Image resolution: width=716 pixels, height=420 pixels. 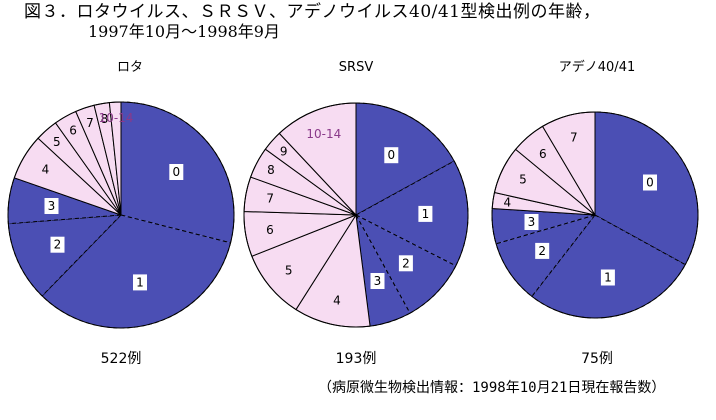 What do you see at coordinates (184, 31) in the screenshot?
I see `chart-subtitle: 1997年10月〜1998年9月` at bounding box center [184, 31].